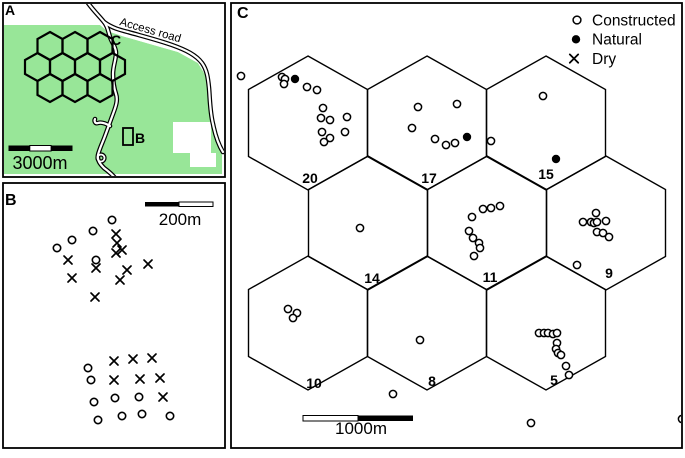 This screenshot has width=685, height=458. I want to click on scalebar-c-label: 1000m, so click(361, 428).